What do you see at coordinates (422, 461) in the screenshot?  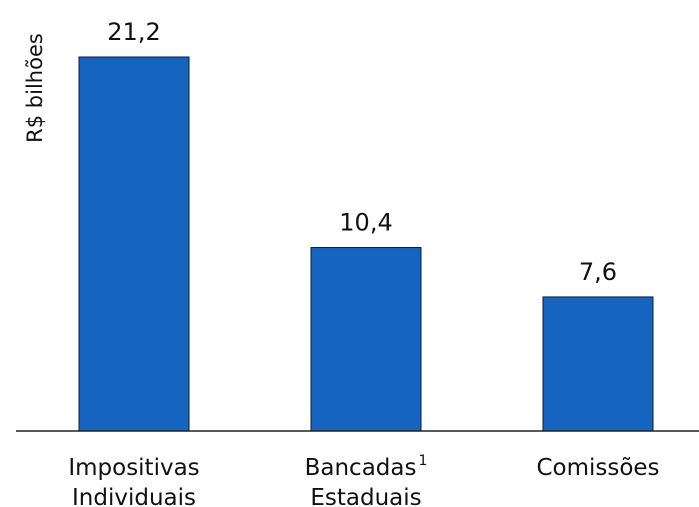 I see `footnote-marker: 1` at bounding box center [422, 461].